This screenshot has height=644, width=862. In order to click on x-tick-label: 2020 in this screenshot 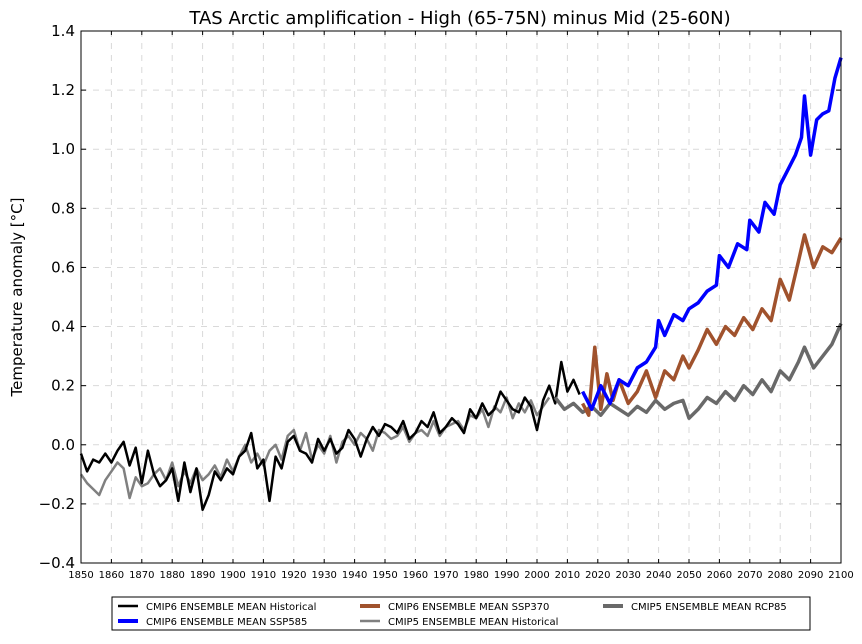, I will do `click(597, 575)`.